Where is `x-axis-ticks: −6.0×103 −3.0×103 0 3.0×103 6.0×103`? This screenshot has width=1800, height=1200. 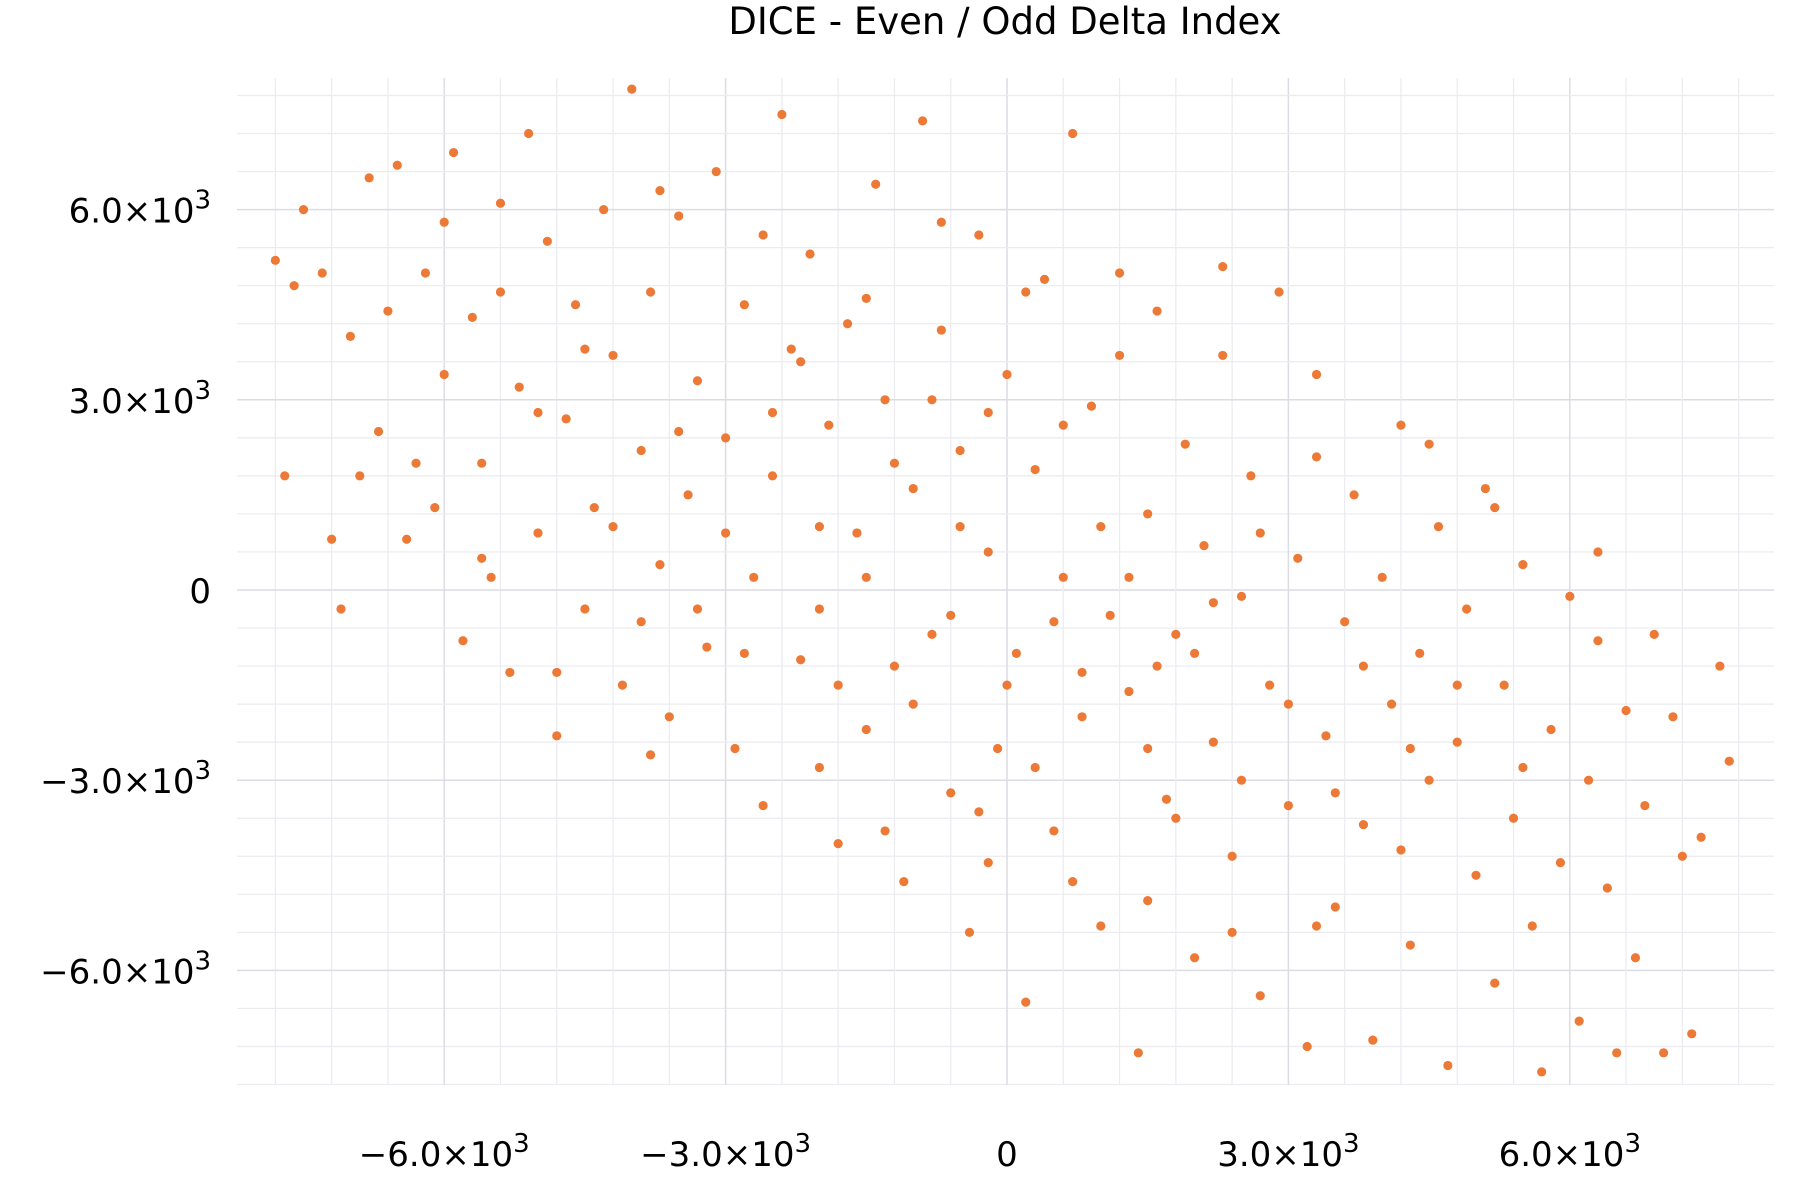
x-axis-ticks: −6.0×103 −3.0×103 0 3.0×103 6.0×103 is located at coordinates (1000, 1152).